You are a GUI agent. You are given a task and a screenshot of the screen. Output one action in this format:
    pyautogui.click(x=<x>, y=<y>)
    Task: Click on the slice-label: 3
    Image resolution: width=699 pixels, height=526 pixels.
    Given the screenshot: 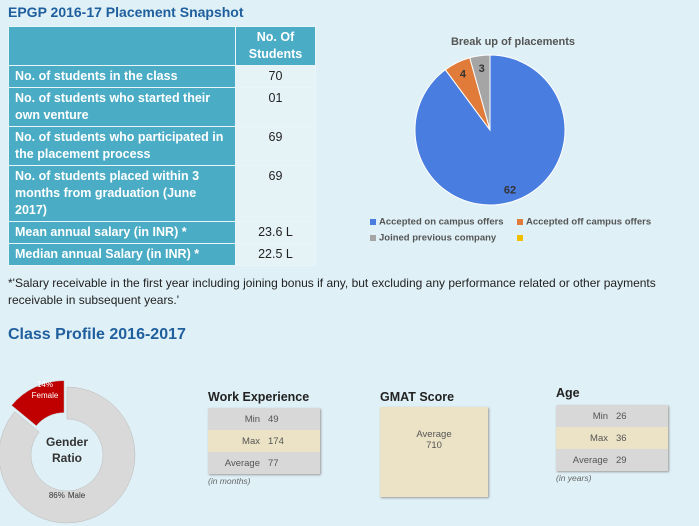 What is the action you would take?
    pyautogui.click(x=482, y=69)
    